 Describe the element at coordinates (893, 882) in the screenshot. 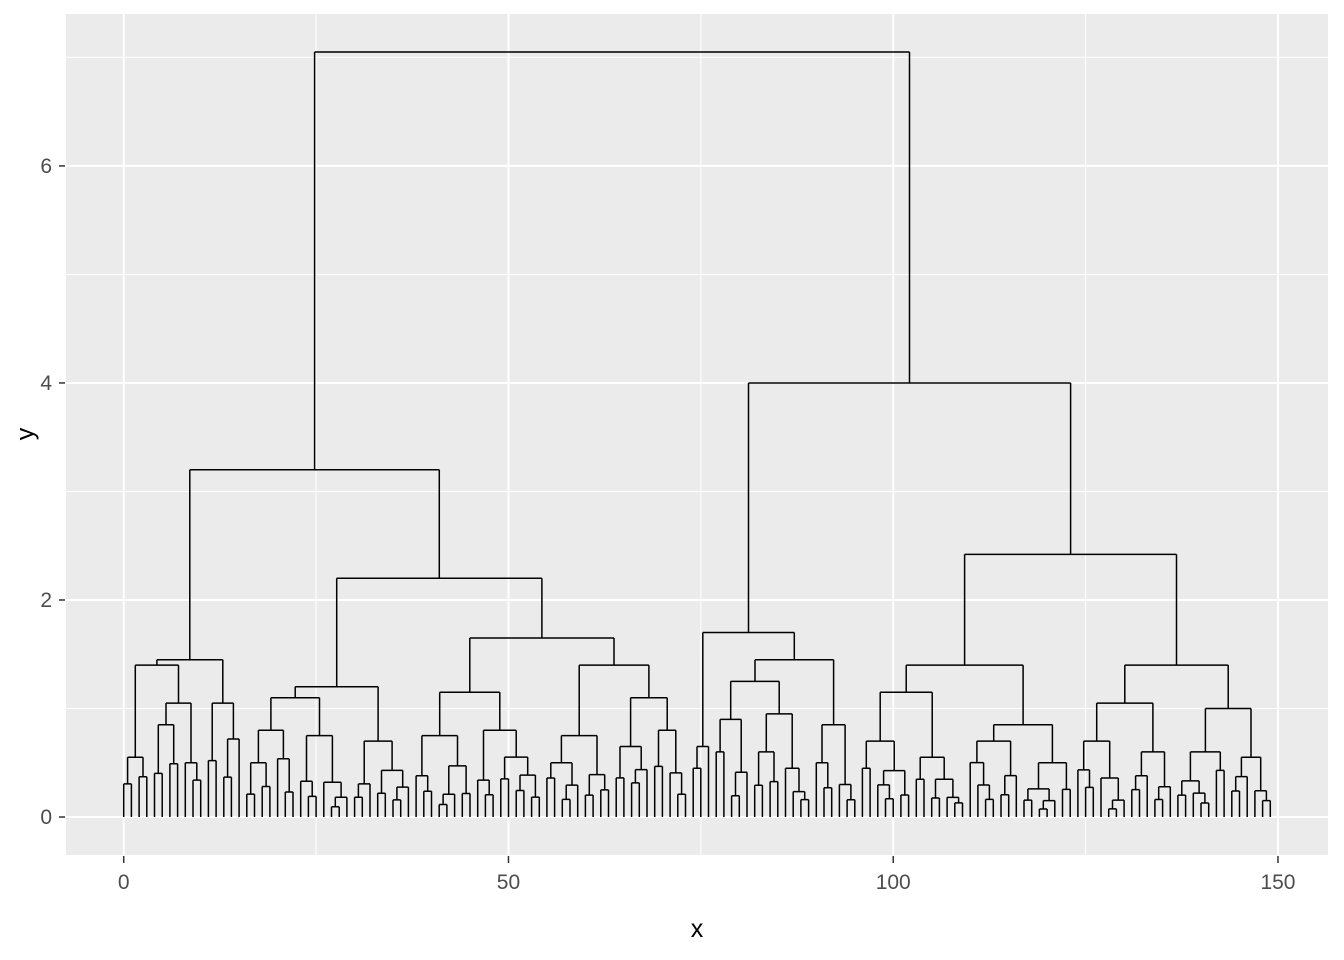

I see `x-tick-label: 100` at that location.